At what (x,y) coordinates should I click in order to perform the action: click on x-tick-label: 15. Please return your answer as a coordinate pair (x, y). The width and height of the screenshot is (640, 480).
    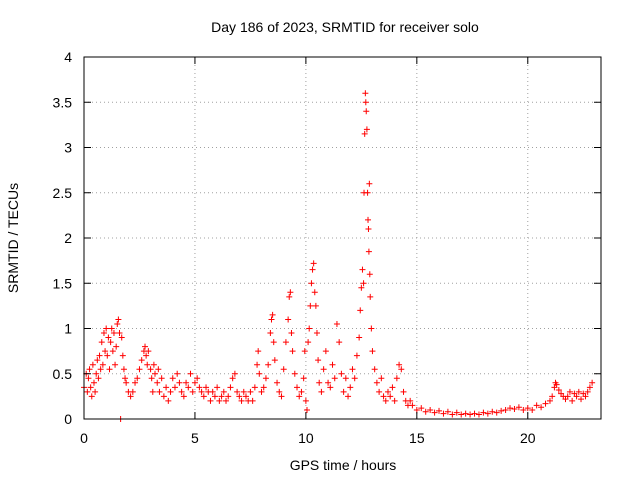
    Looking at the image, I should click on (417, 438).